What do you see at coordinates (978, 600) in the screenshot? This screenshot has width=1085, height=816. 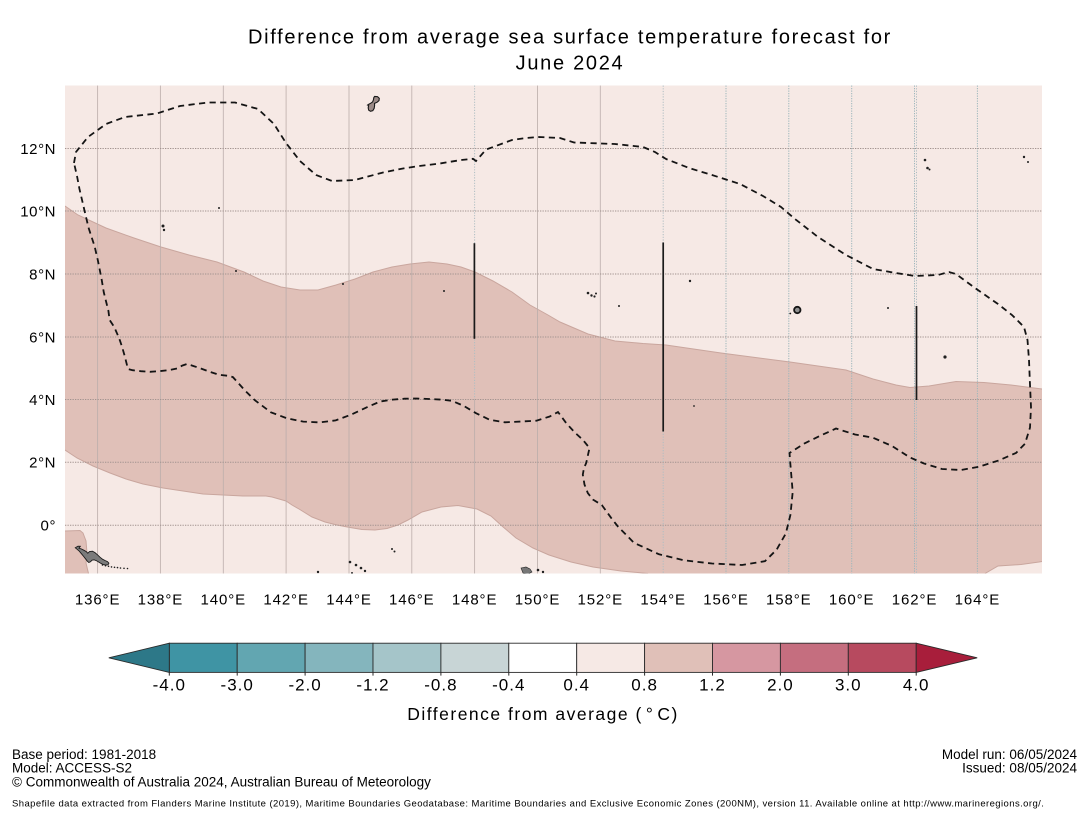 I see `svg-text: 164°E` at bounding box center [978, 600].